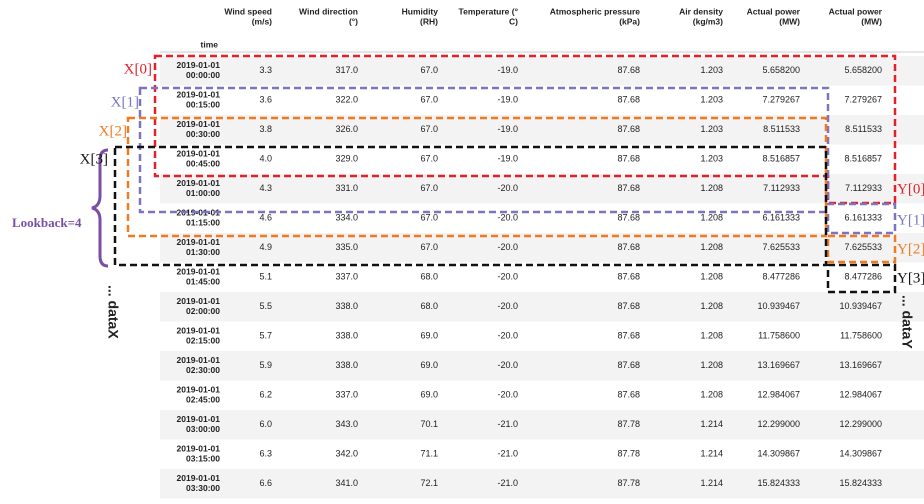  What do you see at coordinates (778, 454) in the screenshot?
I see `cell: 14.309867` at bounding box center [778, 454].